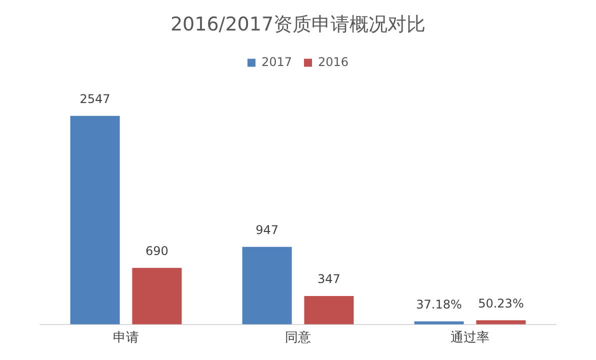 The image size is (596, 360). Describe the element at coordinates (501, 303) in the screenshot. I see `data-label: 50.23%` at that location.